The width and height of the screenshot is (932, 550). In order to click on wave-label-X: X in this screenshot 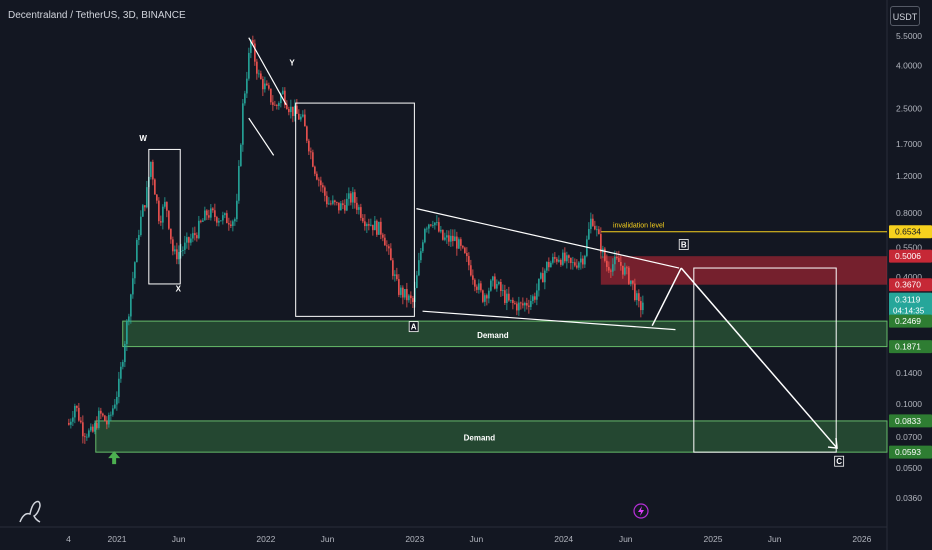, I will do `click(179, 289)`.